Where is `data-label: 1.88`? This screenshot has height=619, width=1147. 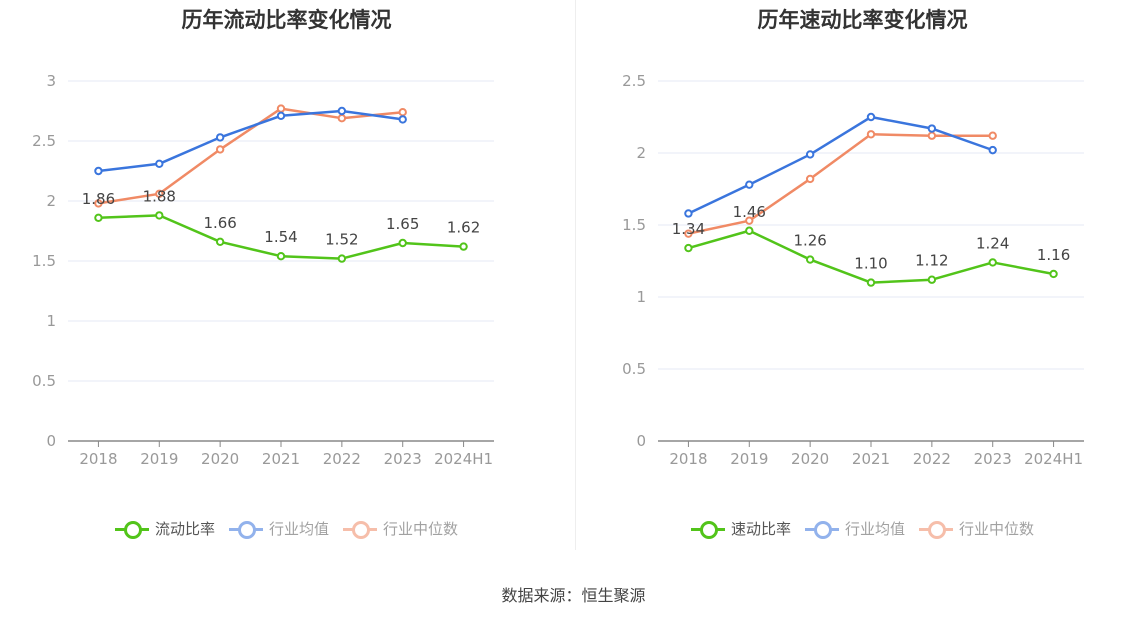 data-label: 1.88 is located at coordinates (159, 196).